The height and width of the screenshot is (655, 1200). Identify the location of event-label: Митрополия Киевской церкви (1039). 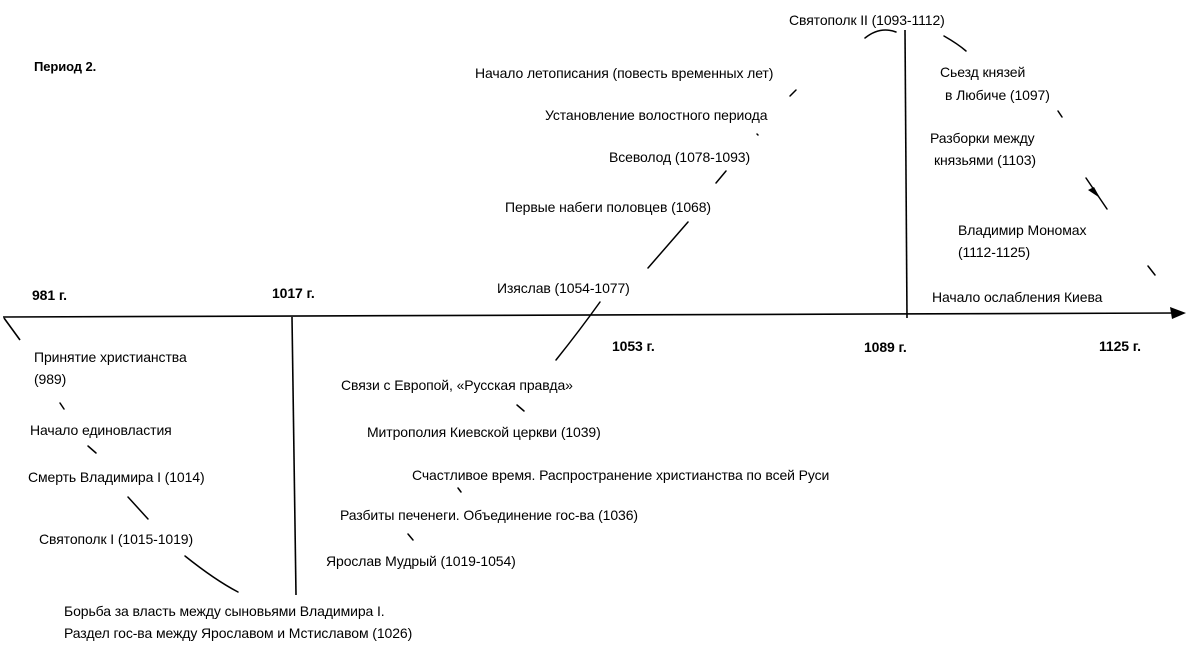
(484, 432).